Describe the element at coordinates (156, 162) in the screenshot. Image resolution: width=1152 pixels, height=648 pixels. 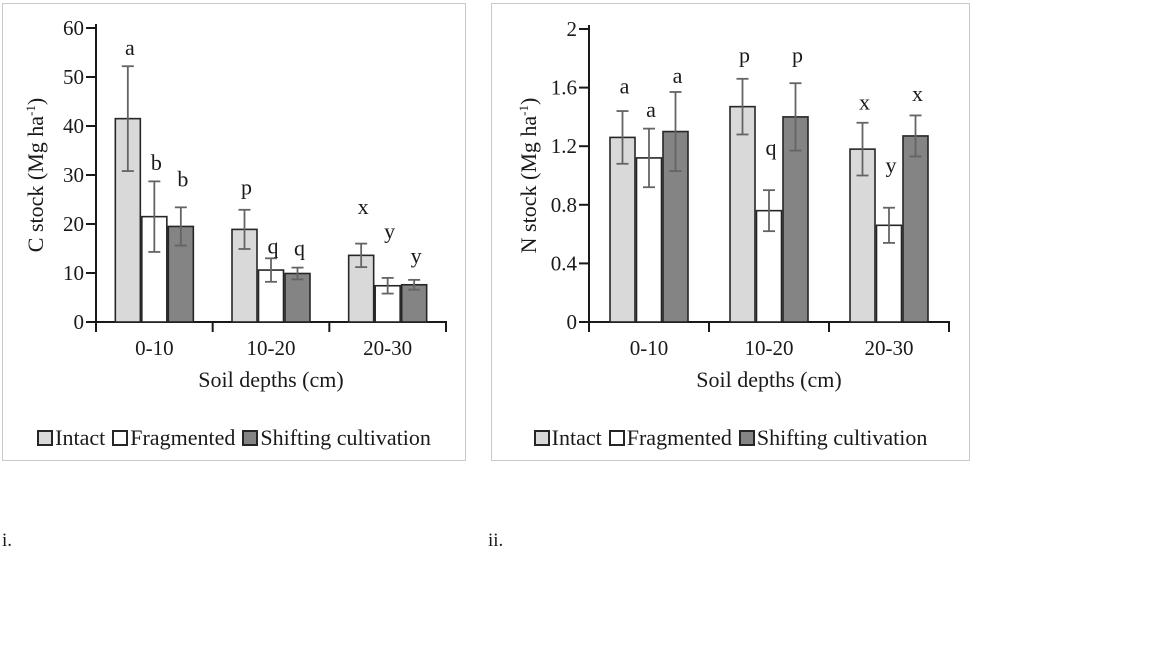
I see `sig-letter-fragmented-0-10: b` at that location.